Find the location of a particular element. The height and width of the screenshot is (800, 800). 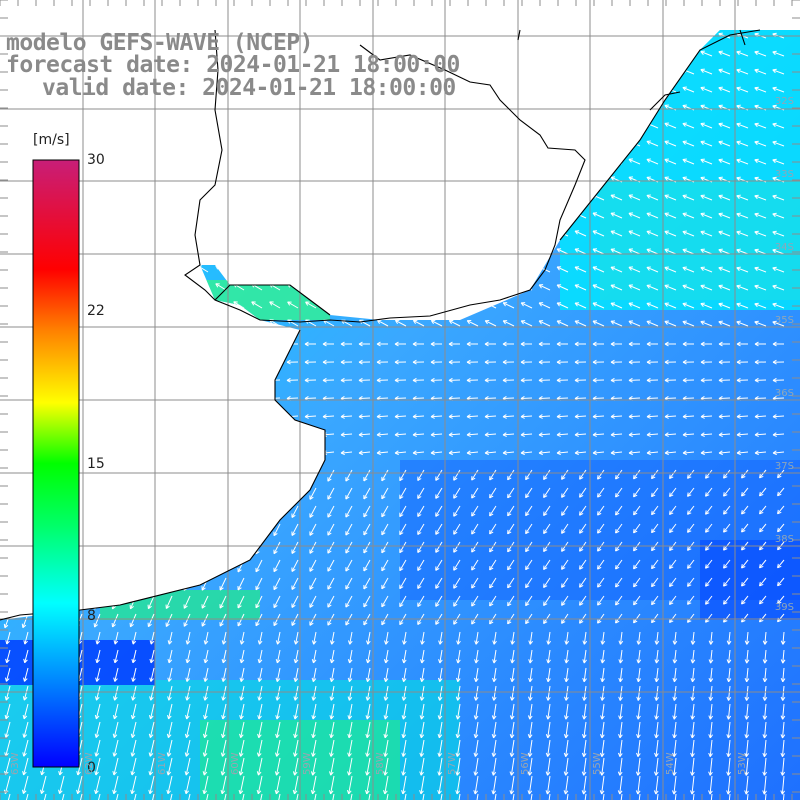

longitude-label: 58W is located at coordinates (380, 763).